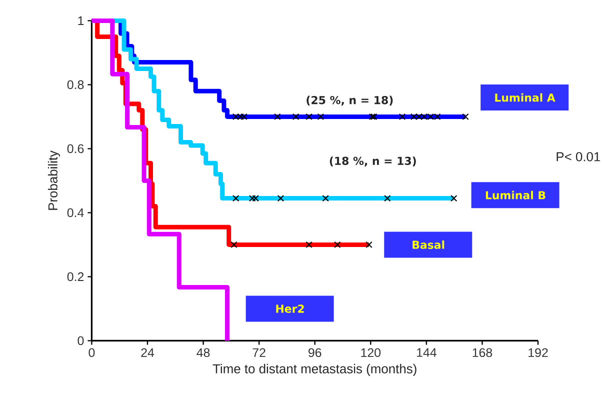  Describe the element at coordinates (203, 353) in the screenshot. I see `x-tick-label: 48` at that location.